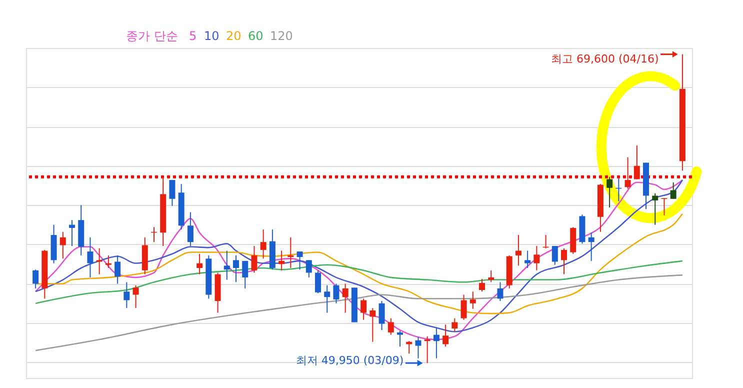 This screenshot has height=388, width=743. I want to click on annotation: 최고 69,600 (04/16), so click(604, 59).